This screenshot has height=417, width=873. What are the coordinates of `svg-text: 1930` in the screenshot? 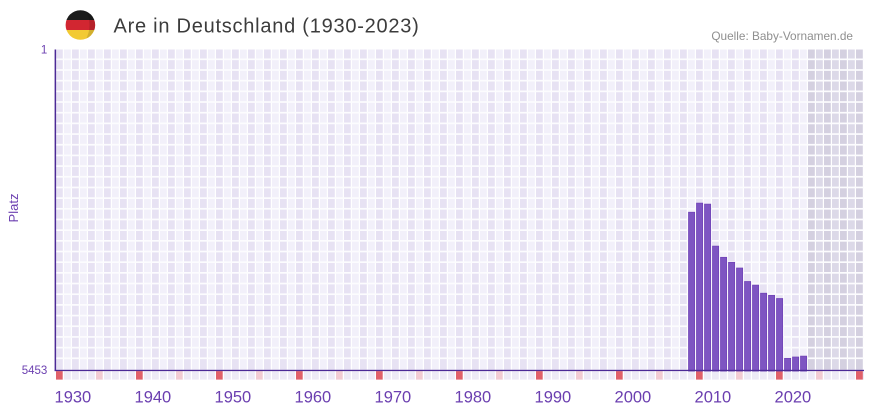 It's located at (73, 398).